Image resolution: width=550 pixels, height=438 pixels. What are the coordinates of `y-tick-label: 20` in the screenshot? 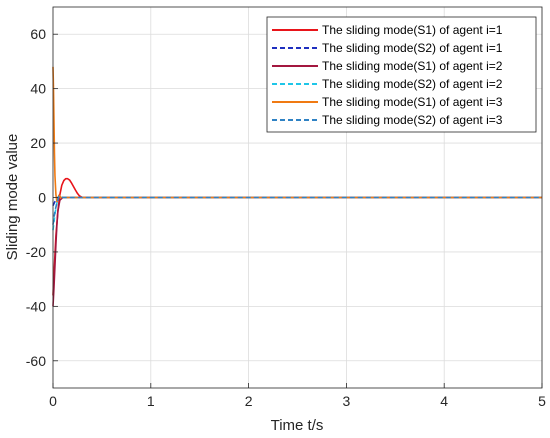 It's located at (38, 143).